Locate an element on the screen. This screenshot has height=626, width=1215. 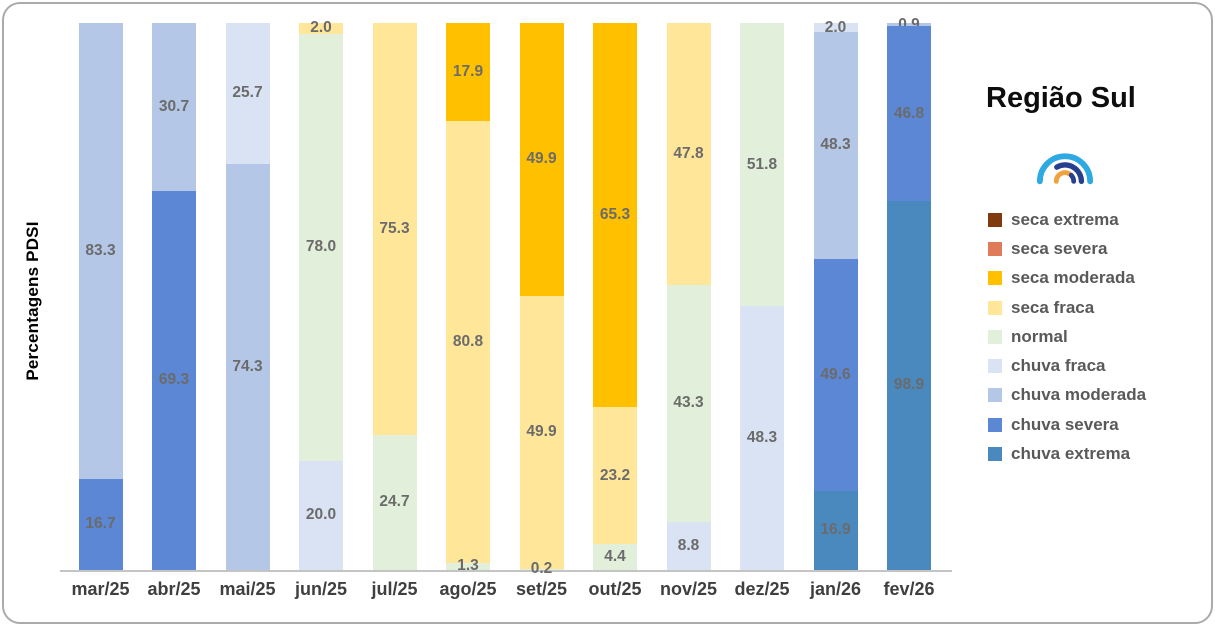
legend-label-chuva-severa: chuva severa is located at coordinates (1065, 424).